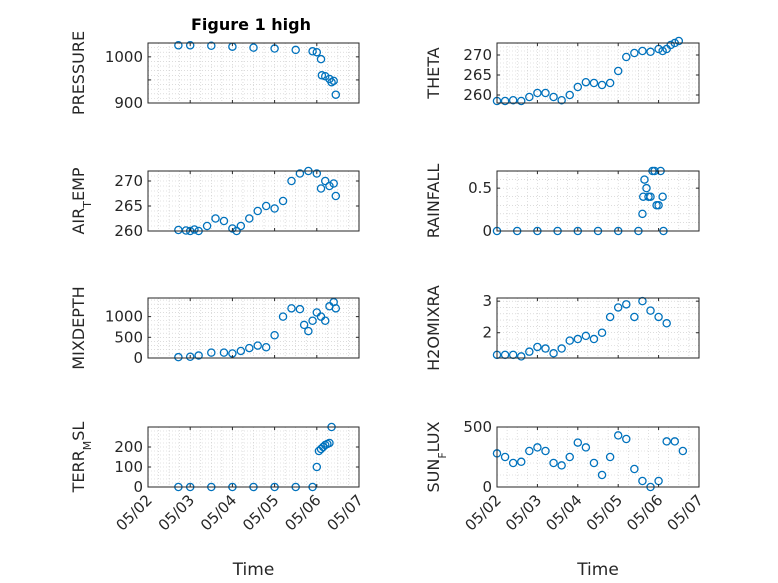 The height and width of the screenshot is (583, 778). I want to click on y-axis-label: SUNFLUX, so click(436, 456).